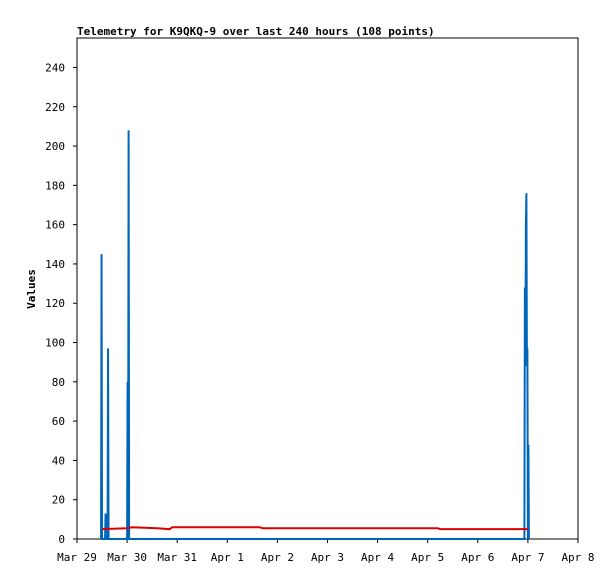 This screenshot has width=615, height=583. Describe the element at coordinates (55, 107) in the screenshot. I see `y-tick-label: 220` at that location.